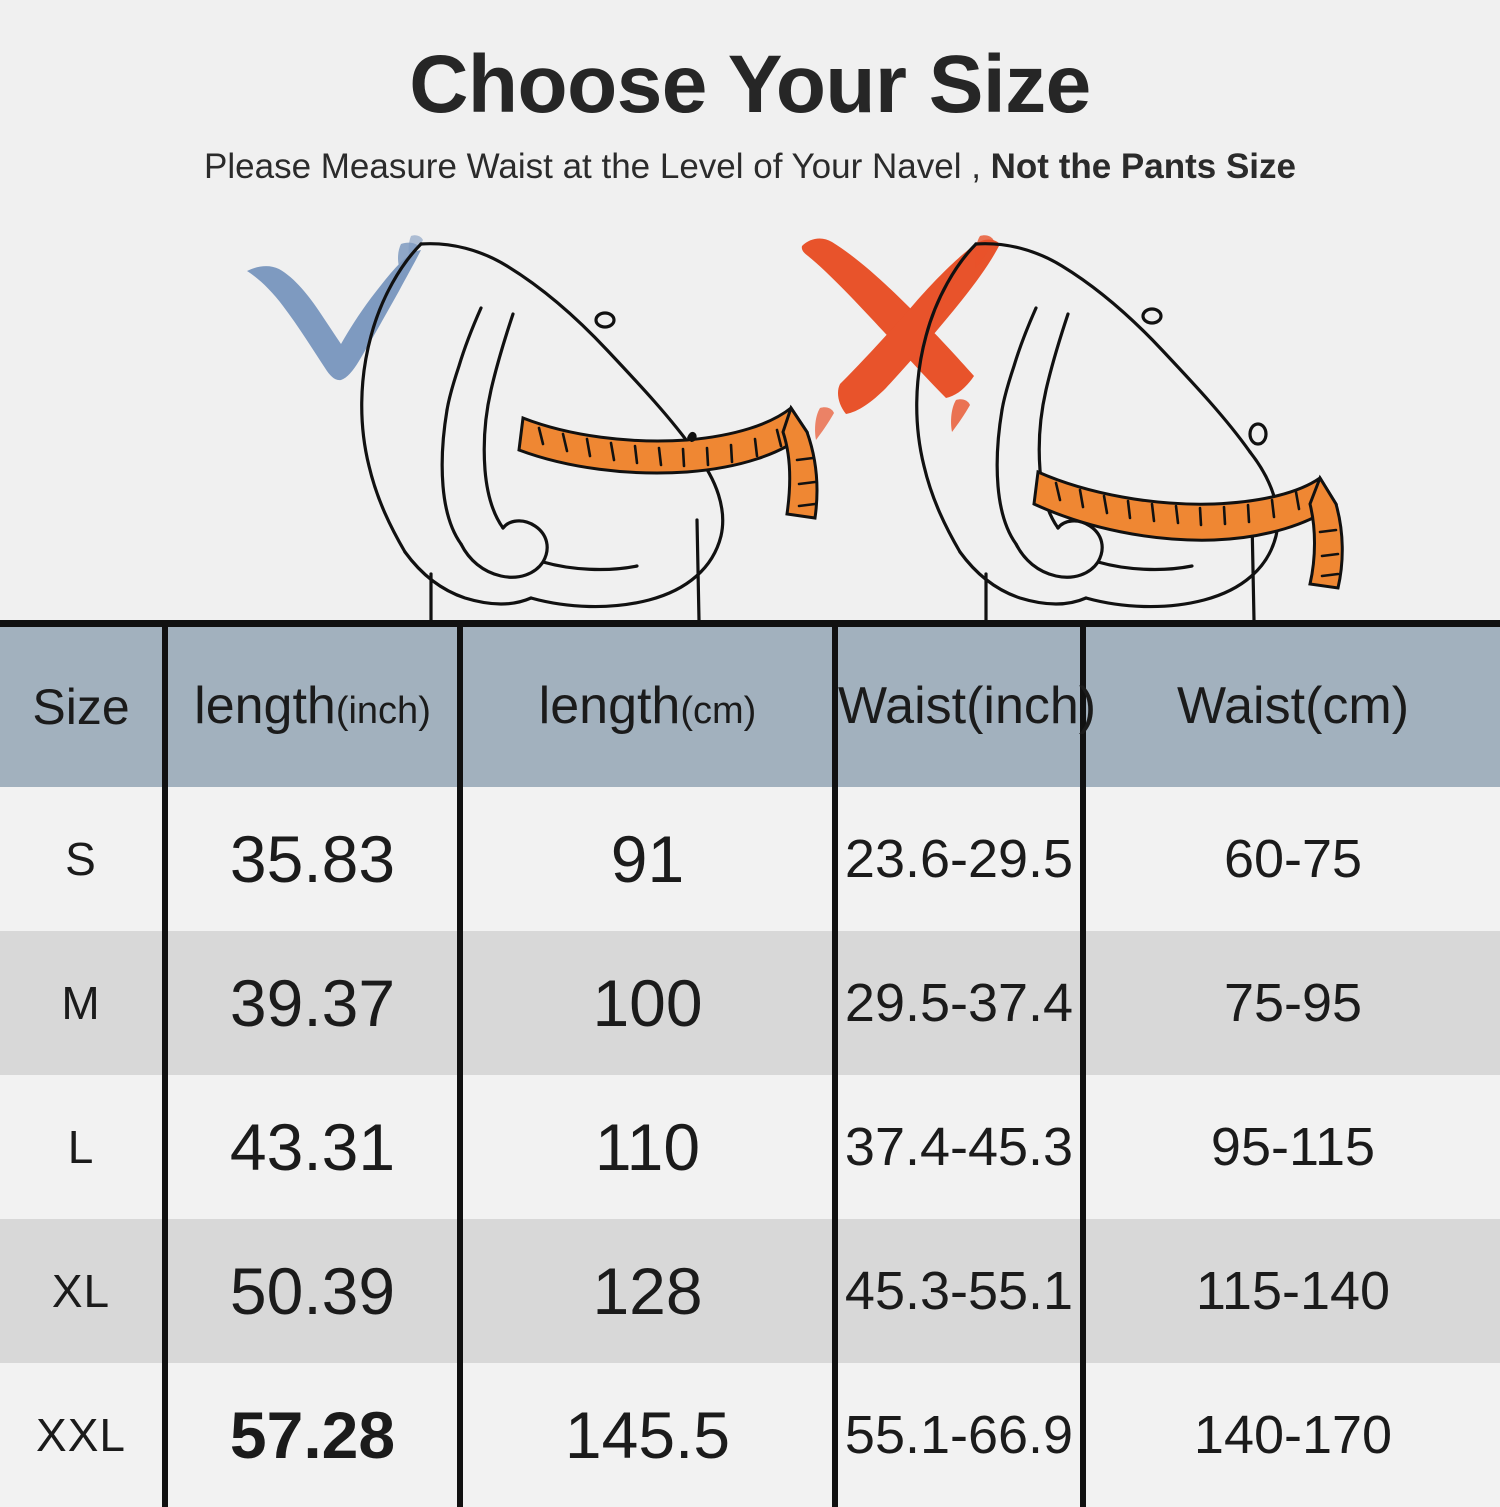  Describe the element at coordinates (1291, 1291) in the screenshot. I see `cell-waist-cm: 115-140` at that location.